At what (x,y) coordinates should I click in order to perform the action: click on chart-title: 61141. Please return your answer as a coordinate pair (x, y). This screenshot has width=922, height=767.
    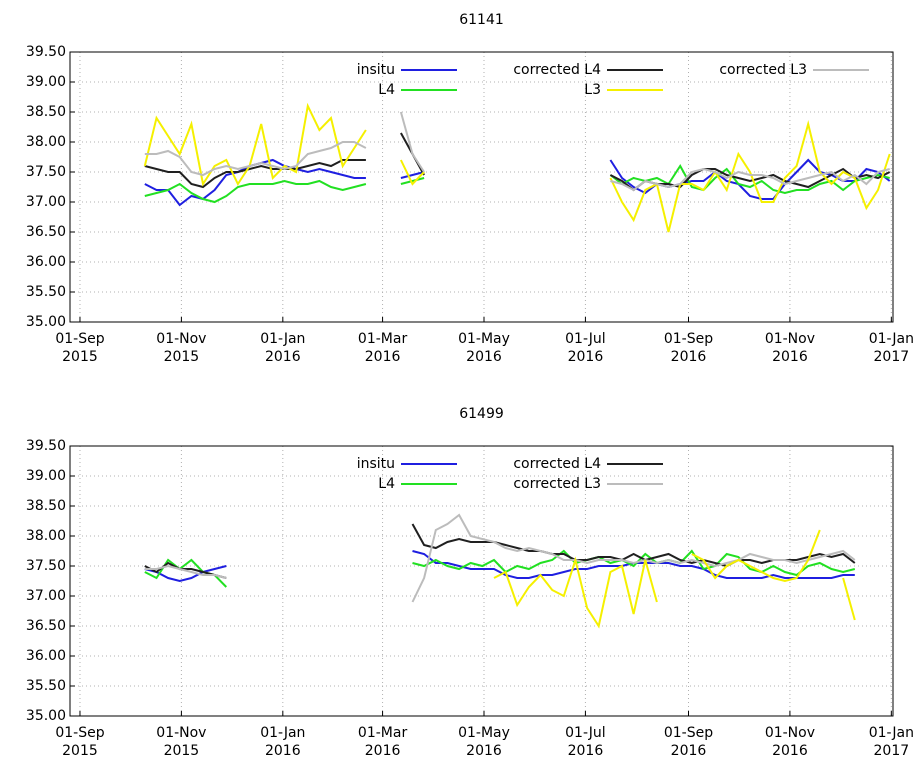
    Looking at the image, I should click on (481, 20).